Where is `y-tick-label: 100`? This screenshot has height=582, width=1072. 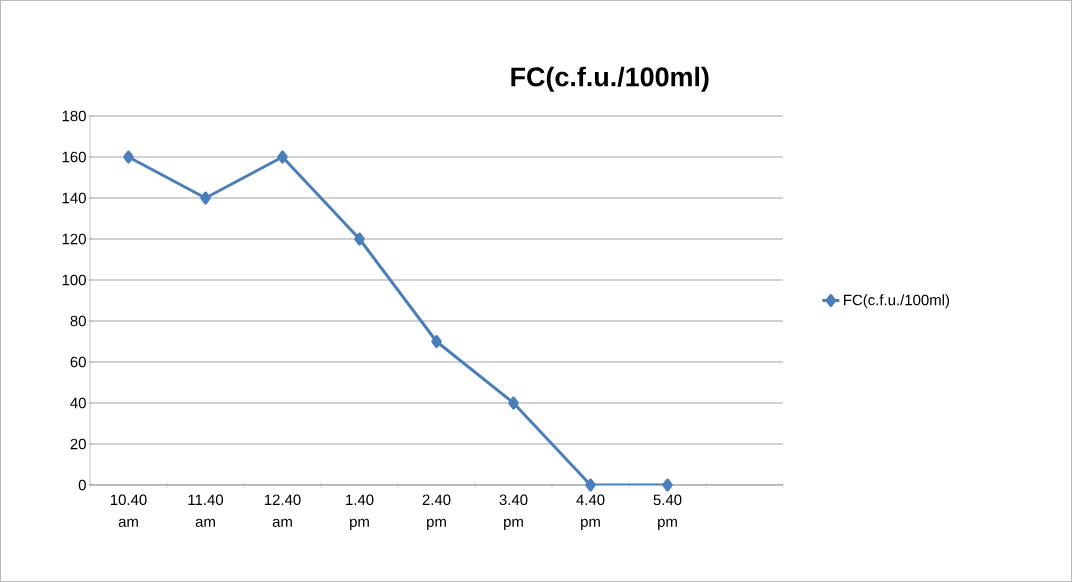 y-tick-label: 100 is located at coordinates (74, 280).